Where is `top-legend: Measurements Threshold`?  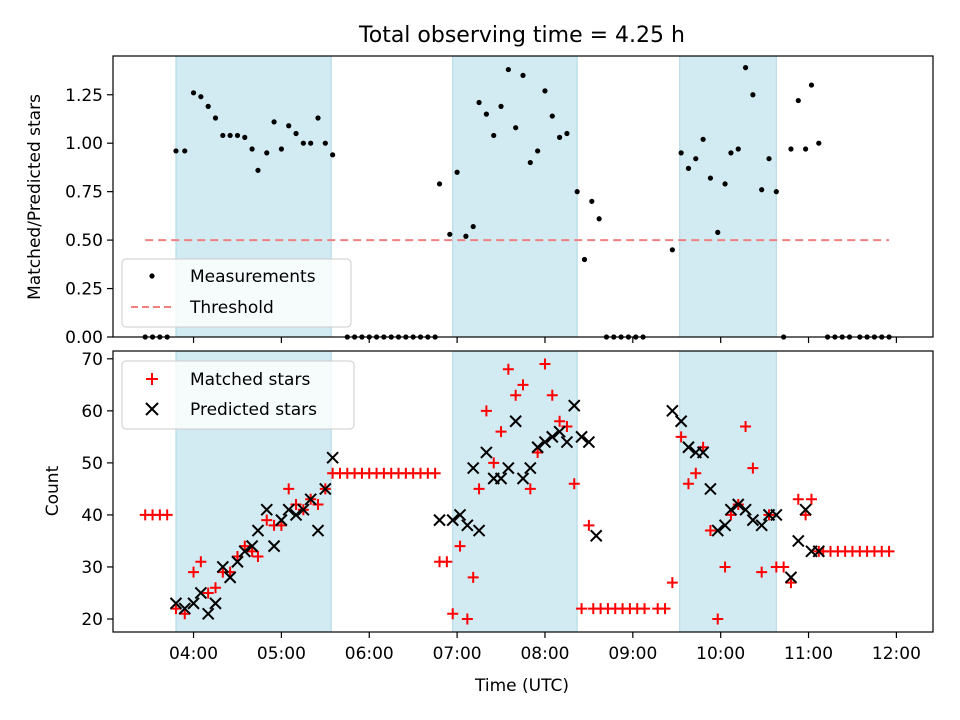 top-legend: Measurements Threshold is located at coordinates (236, 293).